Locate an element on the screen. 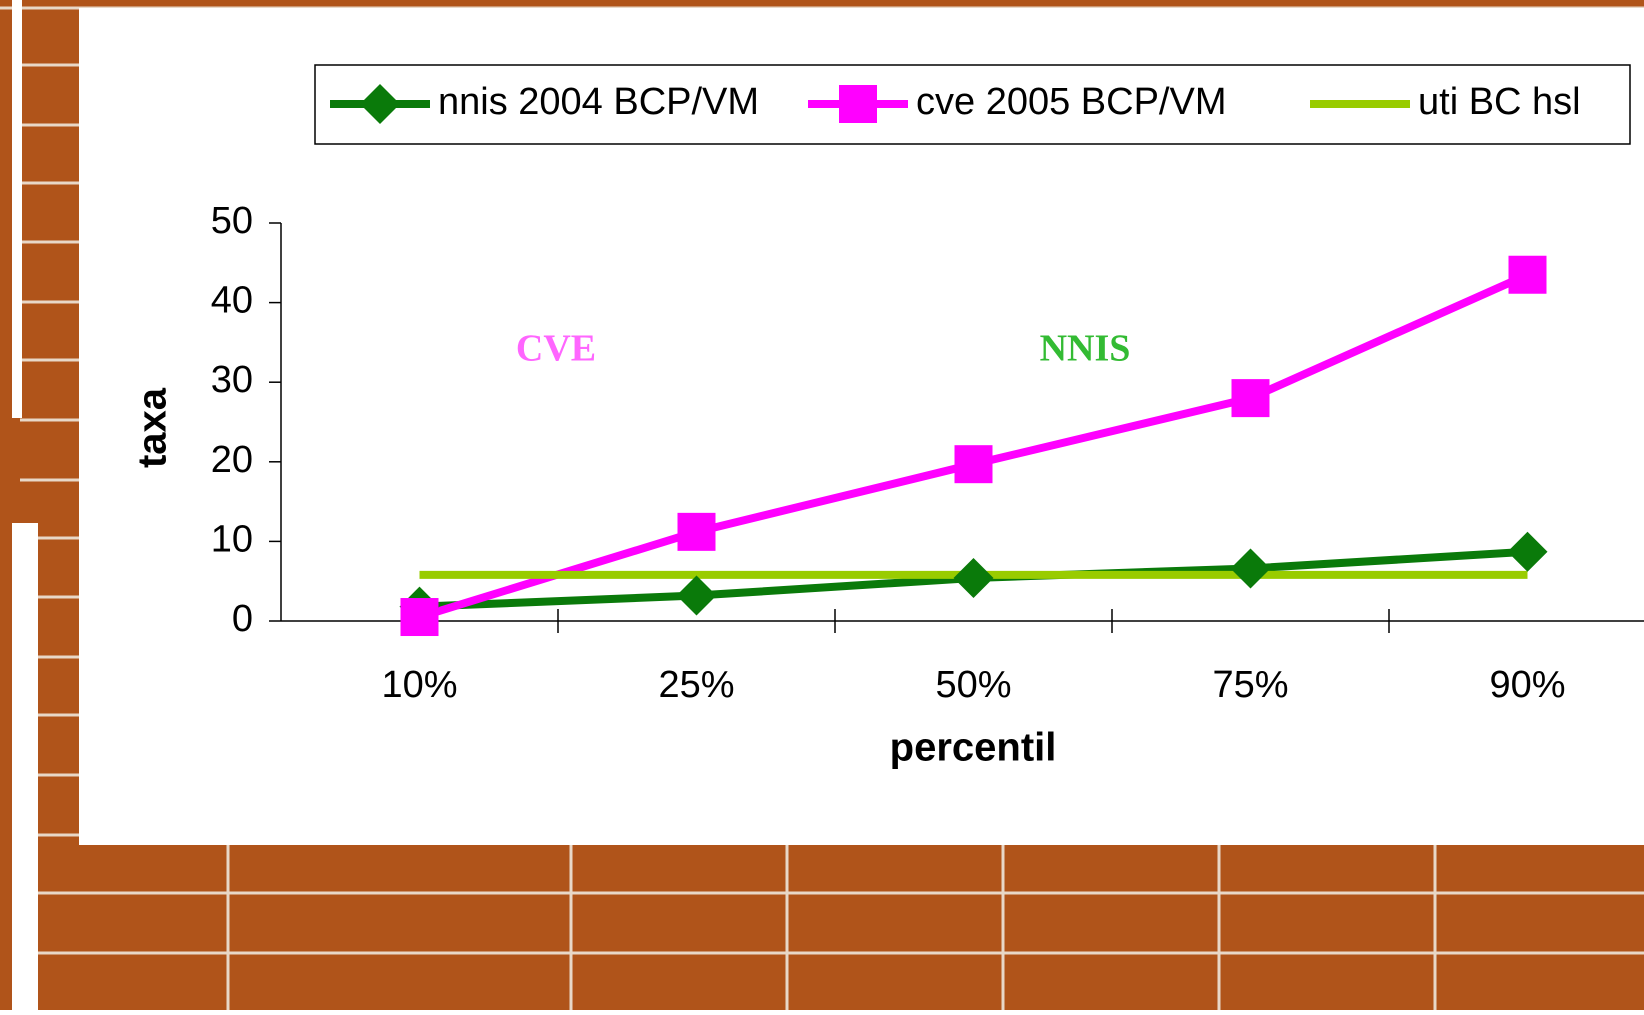 This screenshot has height=1015, width=1644. y-tick-label: 30 is located at coordinates (232, 380).